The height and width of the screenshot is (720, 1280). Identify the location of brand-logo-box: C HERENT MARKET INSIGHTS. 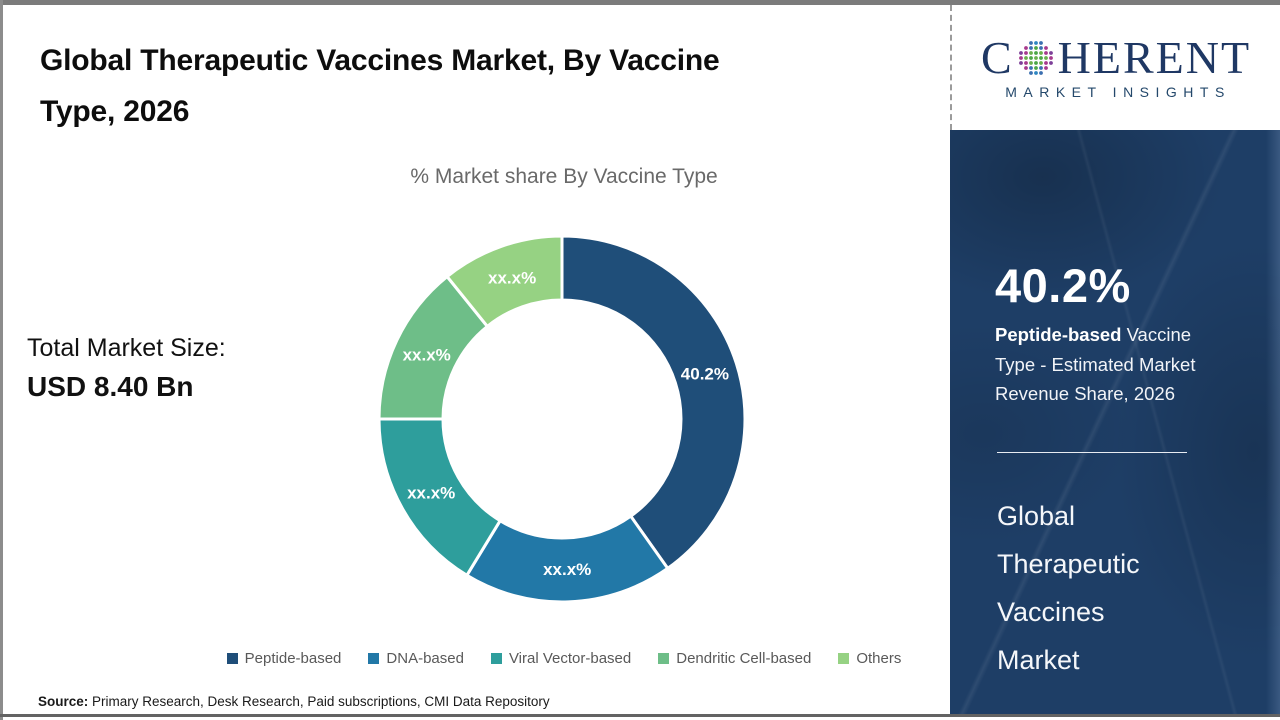
(1115, 67).